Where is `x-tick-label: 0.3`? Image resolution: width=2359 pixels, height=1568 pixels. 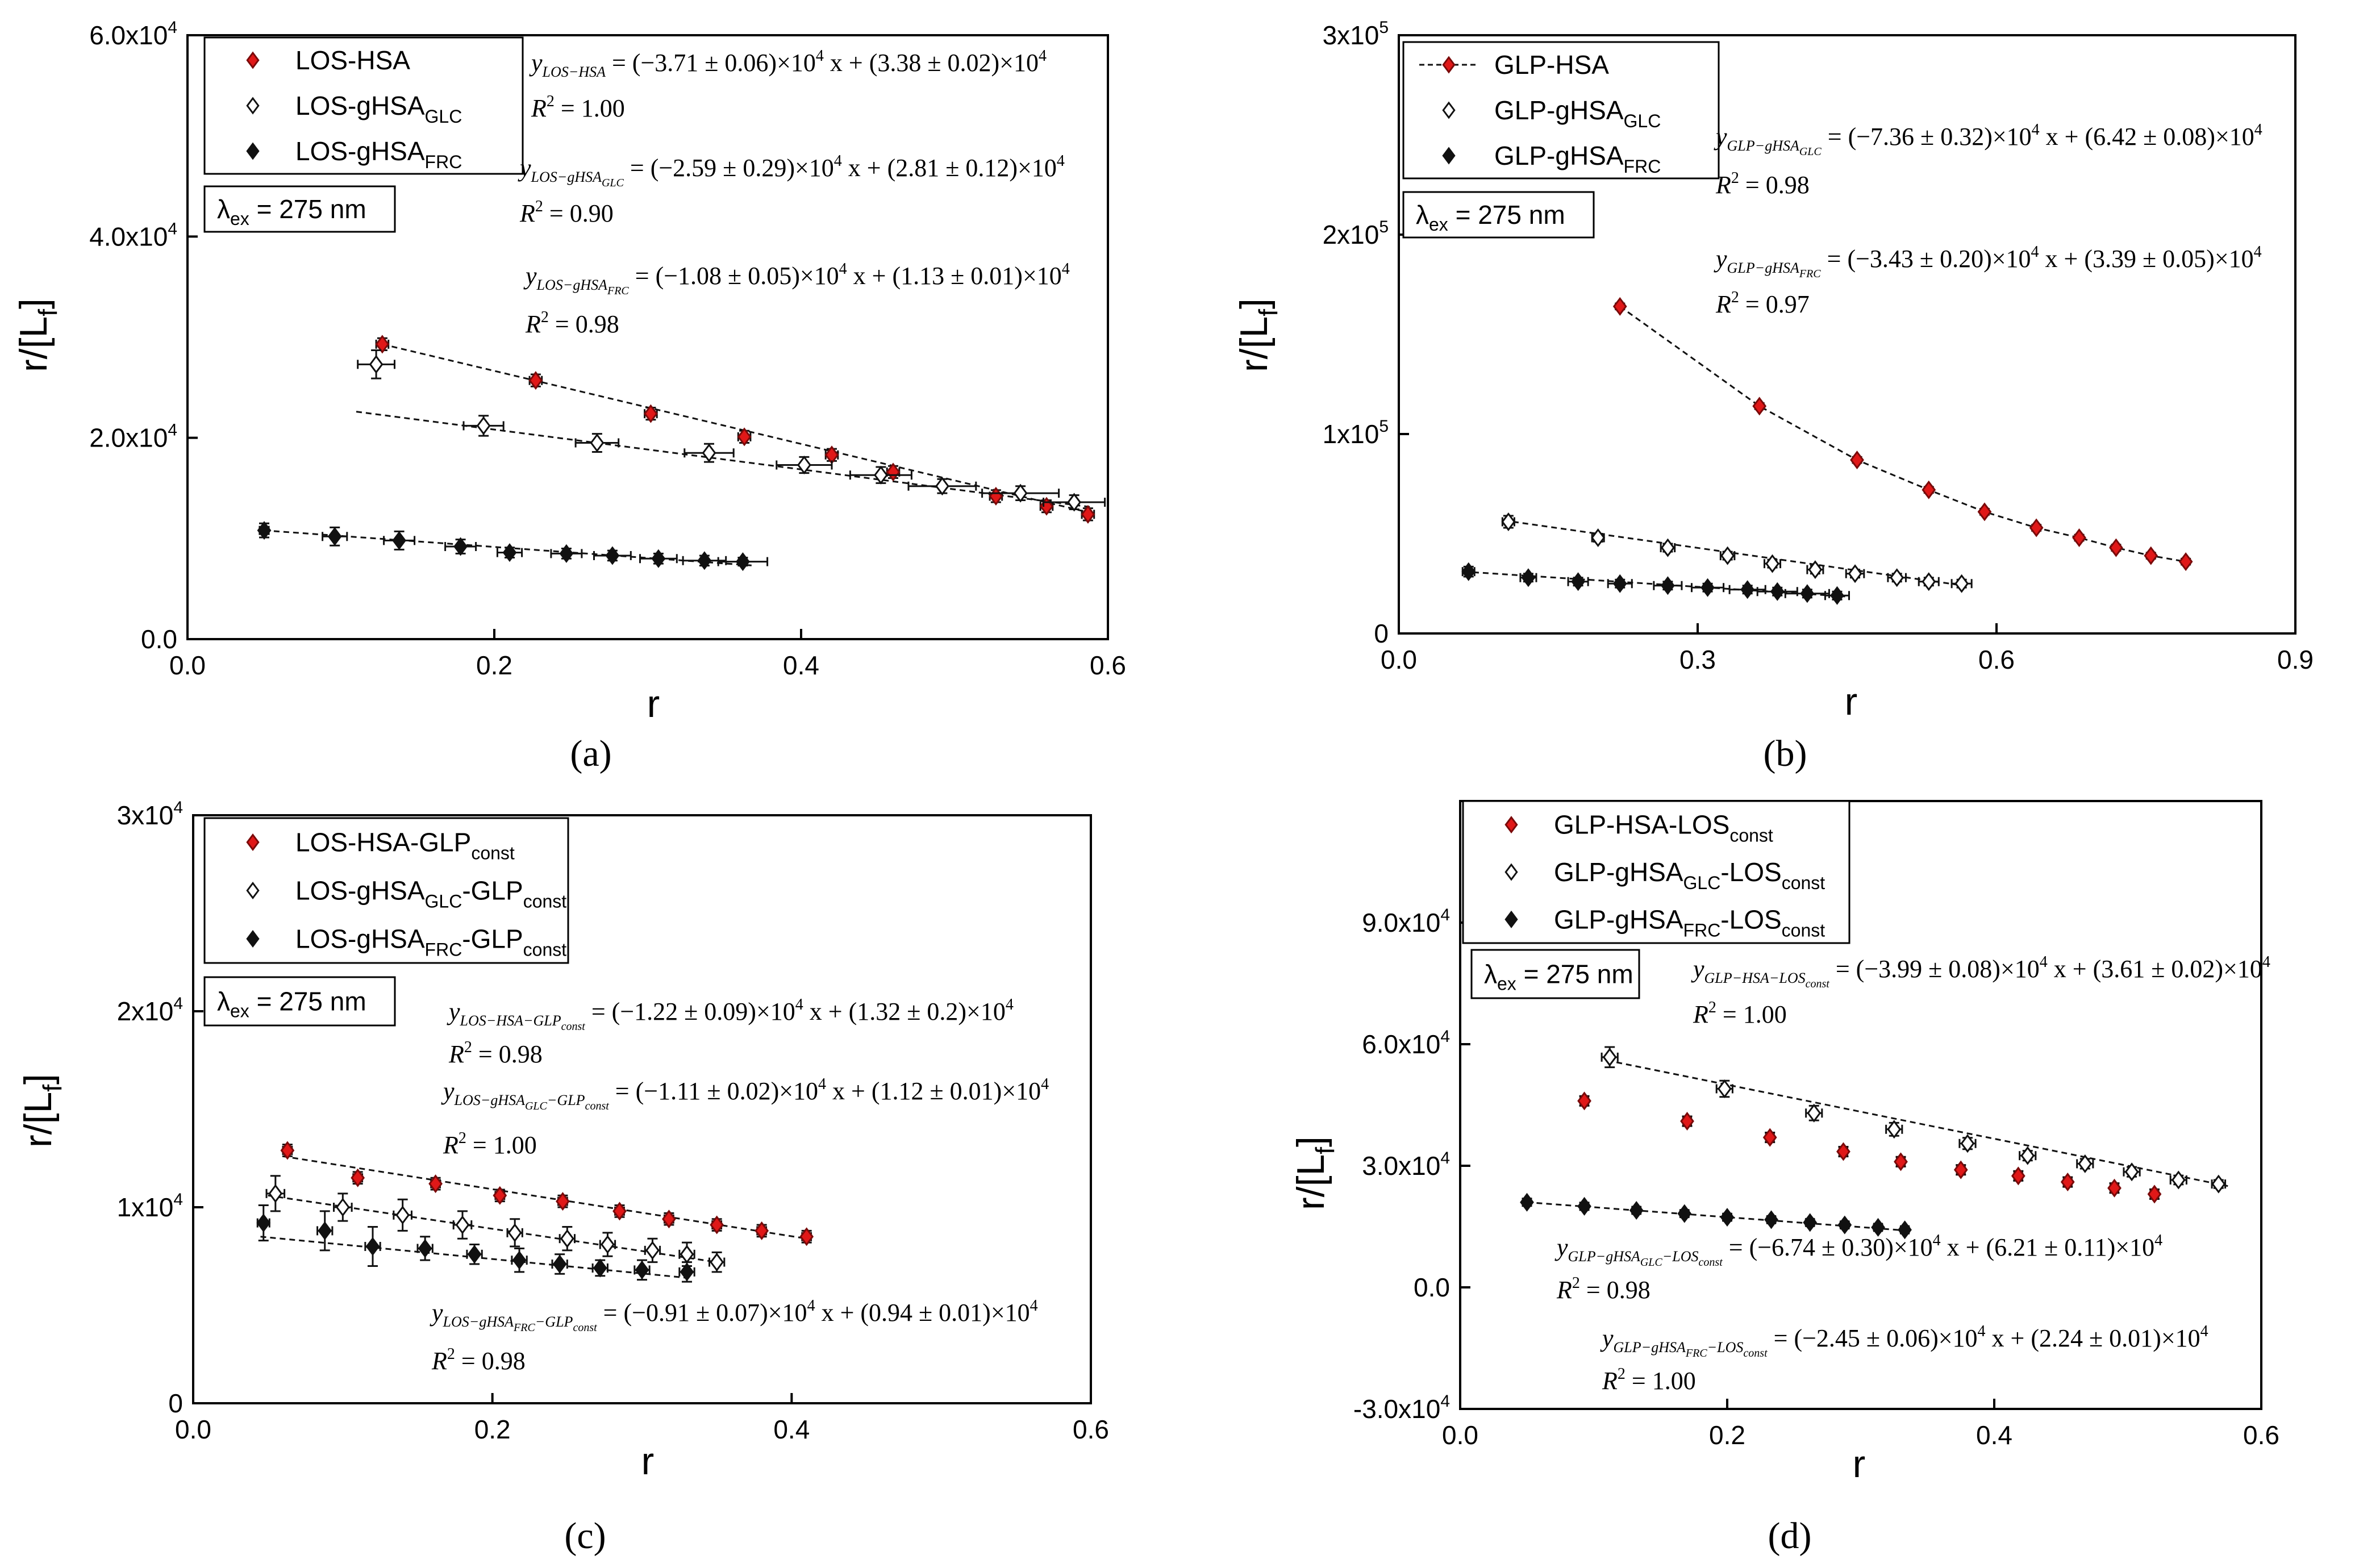
x-tick-label: 0.3 is located at coordinates (1698, 659).